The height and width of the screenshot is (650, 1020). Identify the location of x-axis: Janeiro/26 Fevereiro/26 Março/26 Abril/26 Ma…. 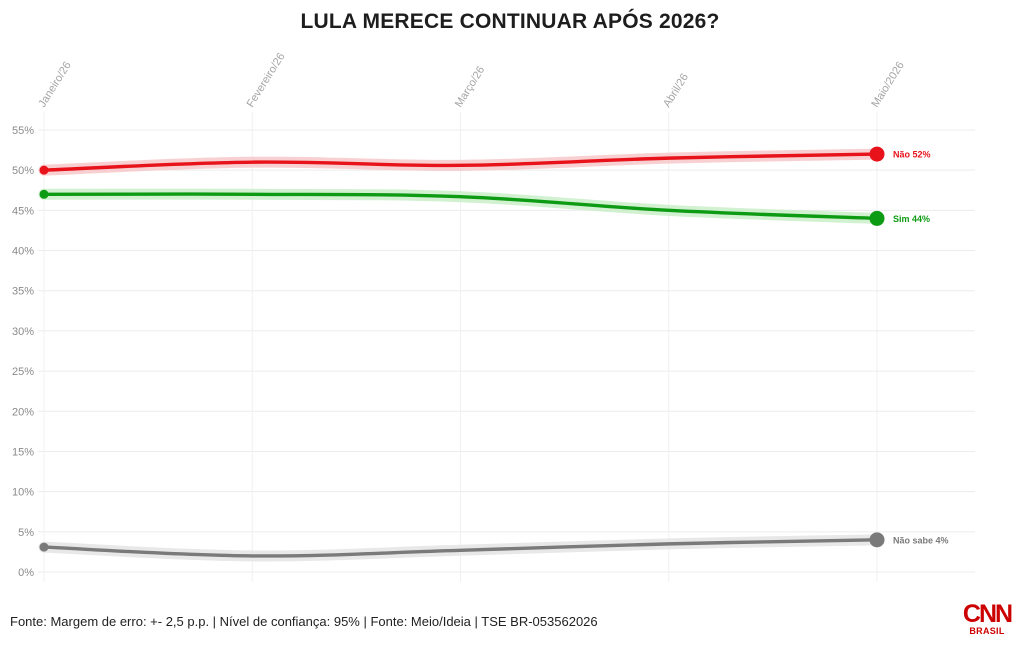
(471, 80).